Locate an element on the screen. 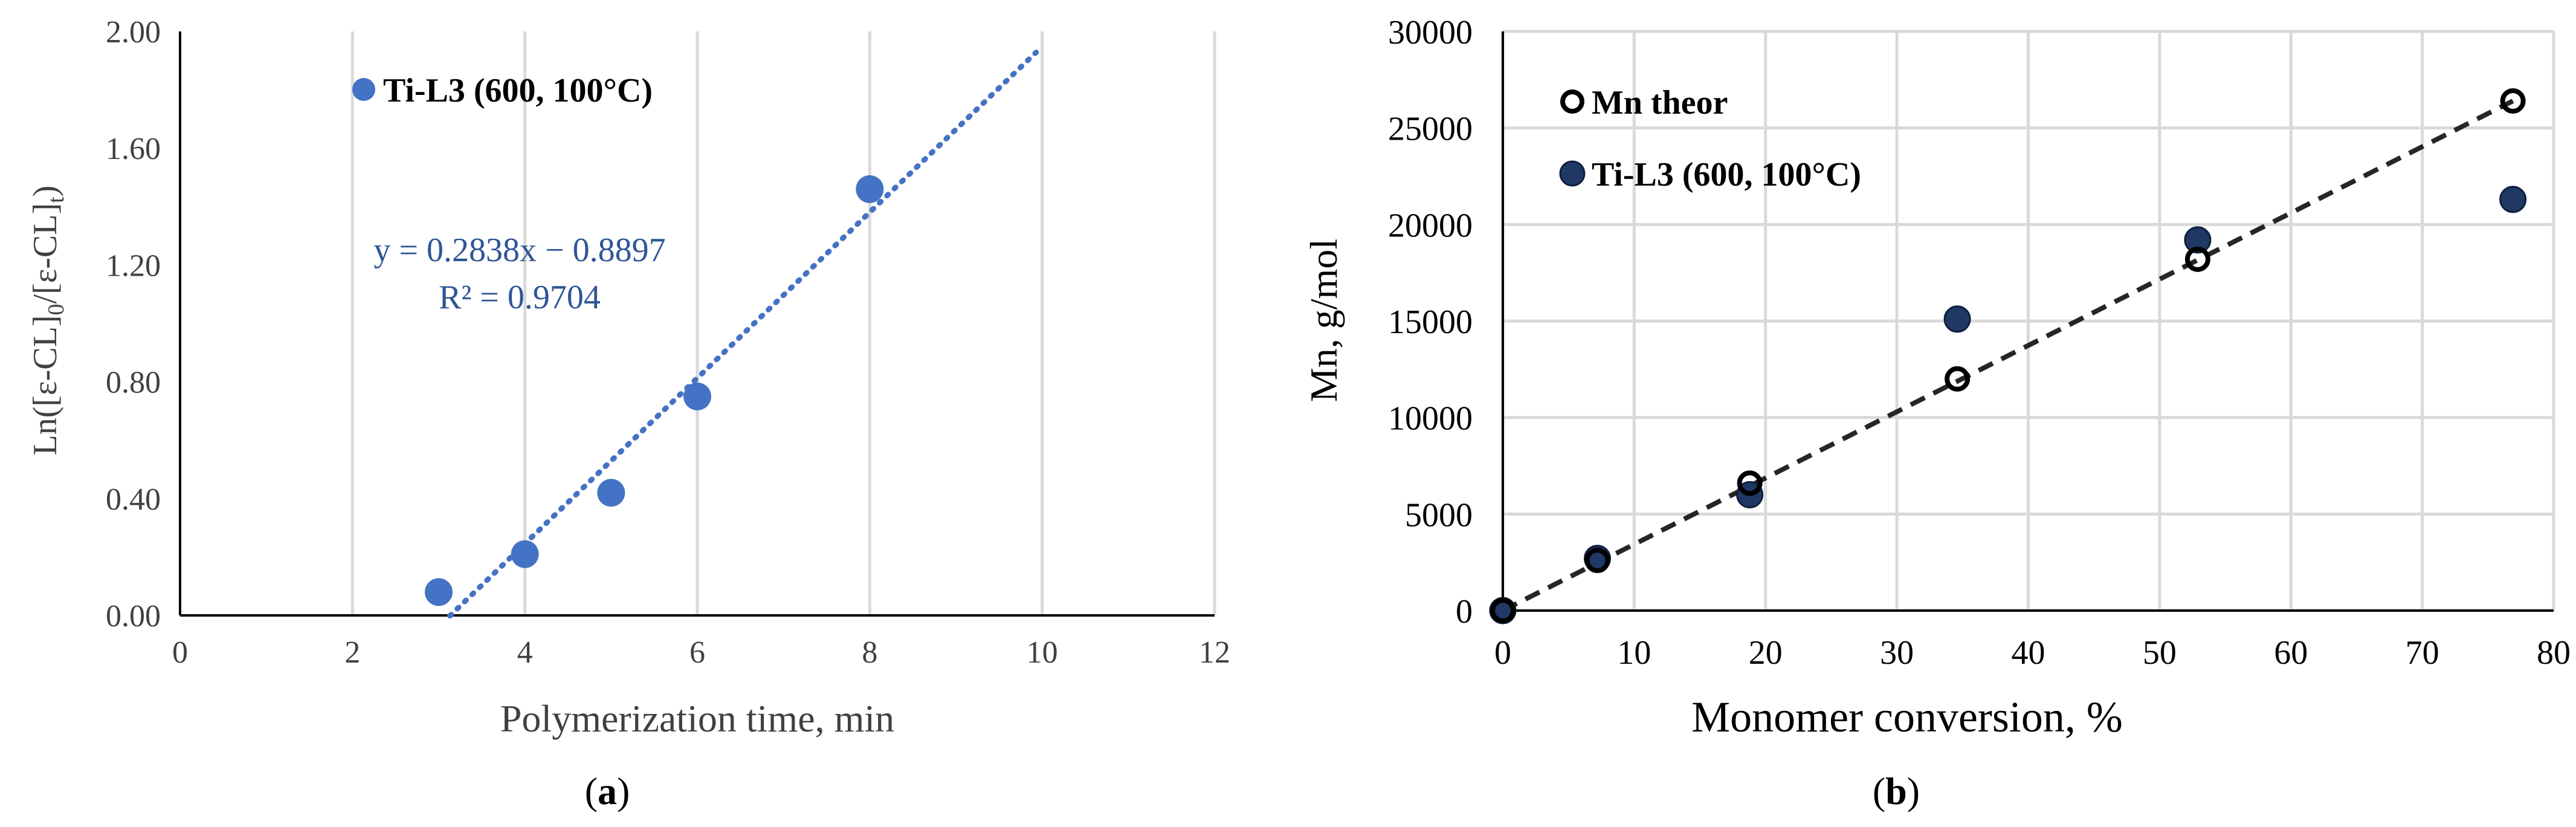 The height and width of the screenshot is (827, 2576). chart-a-trendline-equation: y = 0.2838x − 0.8897 is located at coordinates (519, 250).